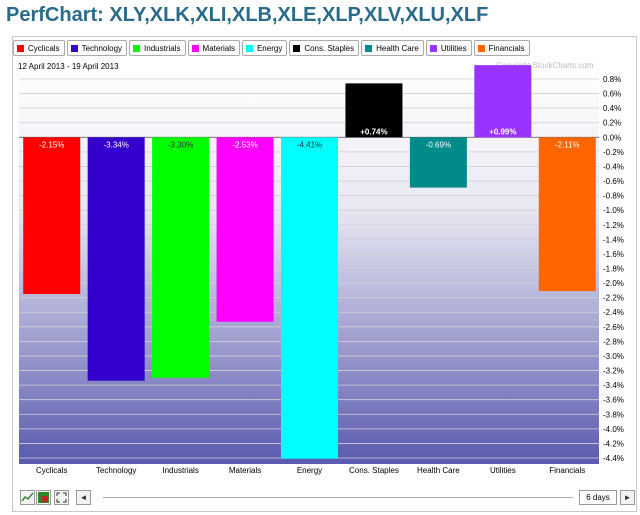 Image resolution: width=640 pixels, height=515 pixels. Describe the element at coordinates (52, 470) in the screenshot. I see `x-tick-label: Cyclicals` at that location.